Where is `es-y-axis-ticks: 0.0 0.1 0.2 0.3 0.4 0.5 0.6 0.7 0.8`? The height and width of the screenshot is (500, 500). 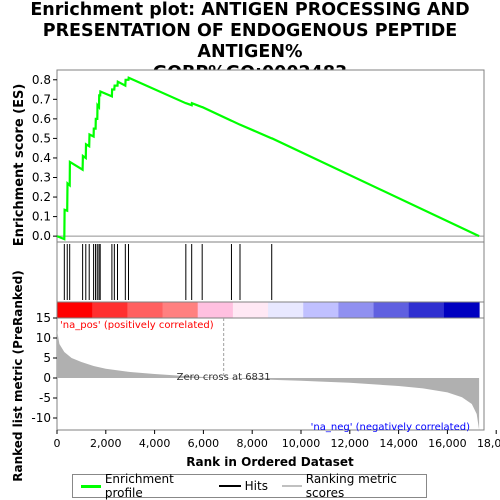 es-y-axis-ticks: 0.0 0.1 0.2 0.3 0.4 0.5 0.6 0.7 0.8 is located at coordinates (44, 158).